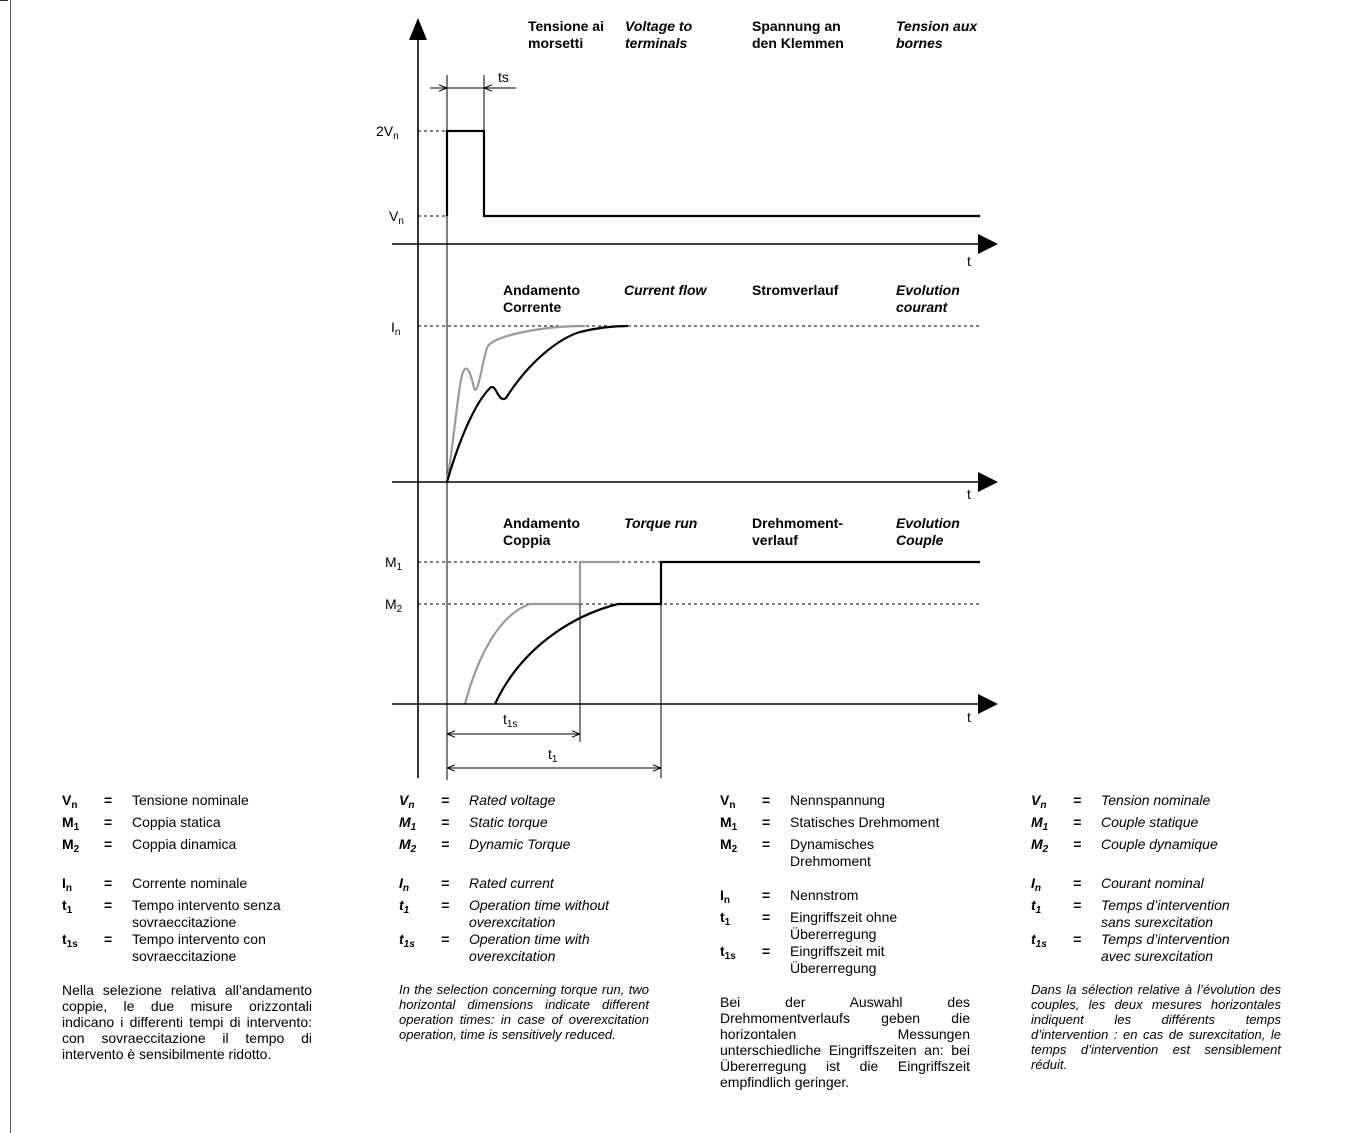 The height and width of the screenshot is (1133, 1357). What do you see at coordinates (395, 328) in the screenshot?
I see `label-in: In` at bounding box center [395, 328].